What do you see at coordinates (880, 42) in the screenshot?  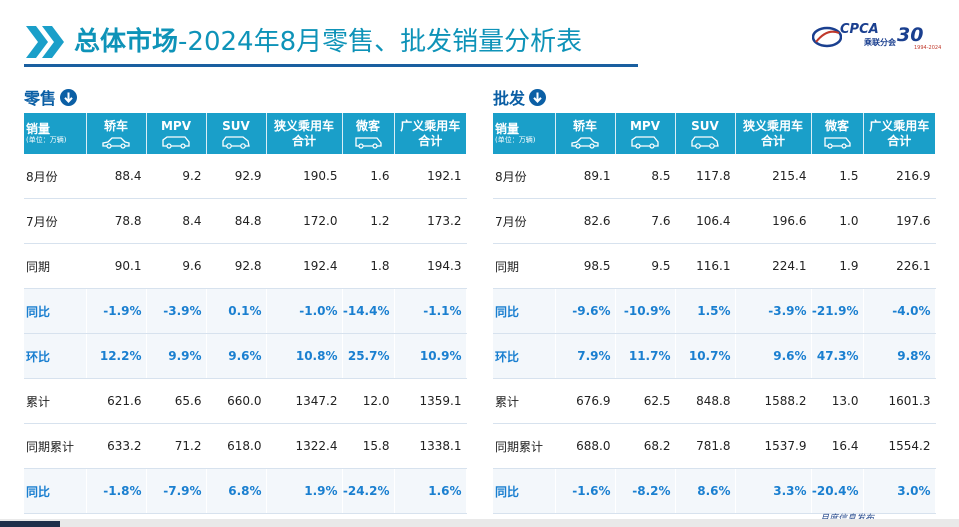 I see `logo-sub: 乘联分会` at bounding box center [880, 42].